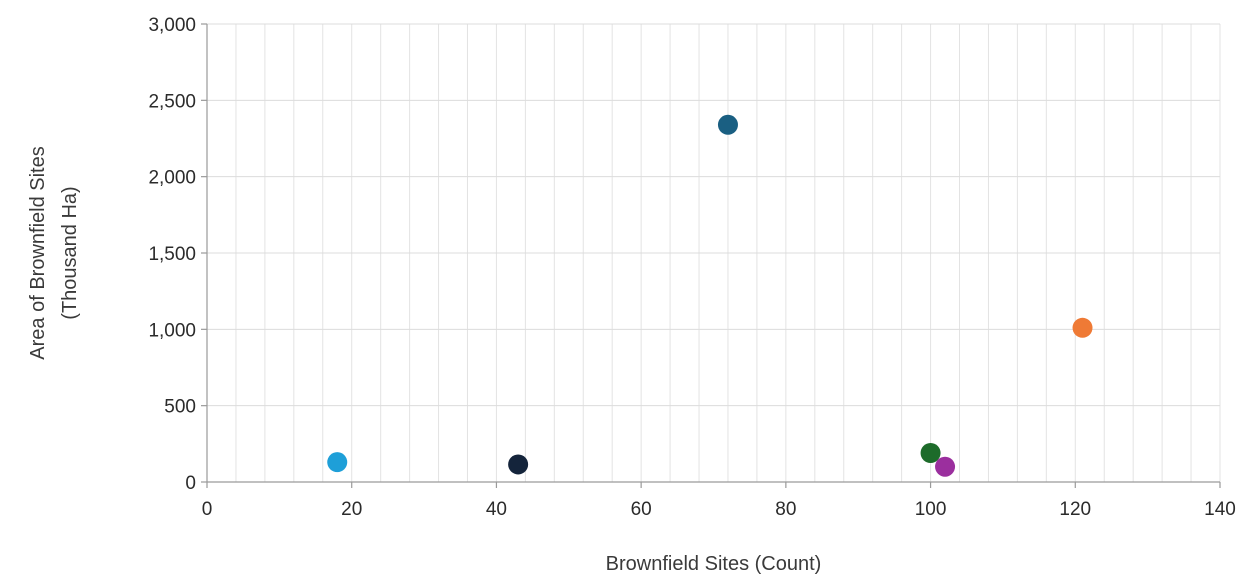 Image resolution: width=1254 pixels, height=576 pixels. Describe the element at coordinates (190, 483) in the screenshot. I see `y-tick-label: 0` at that location.